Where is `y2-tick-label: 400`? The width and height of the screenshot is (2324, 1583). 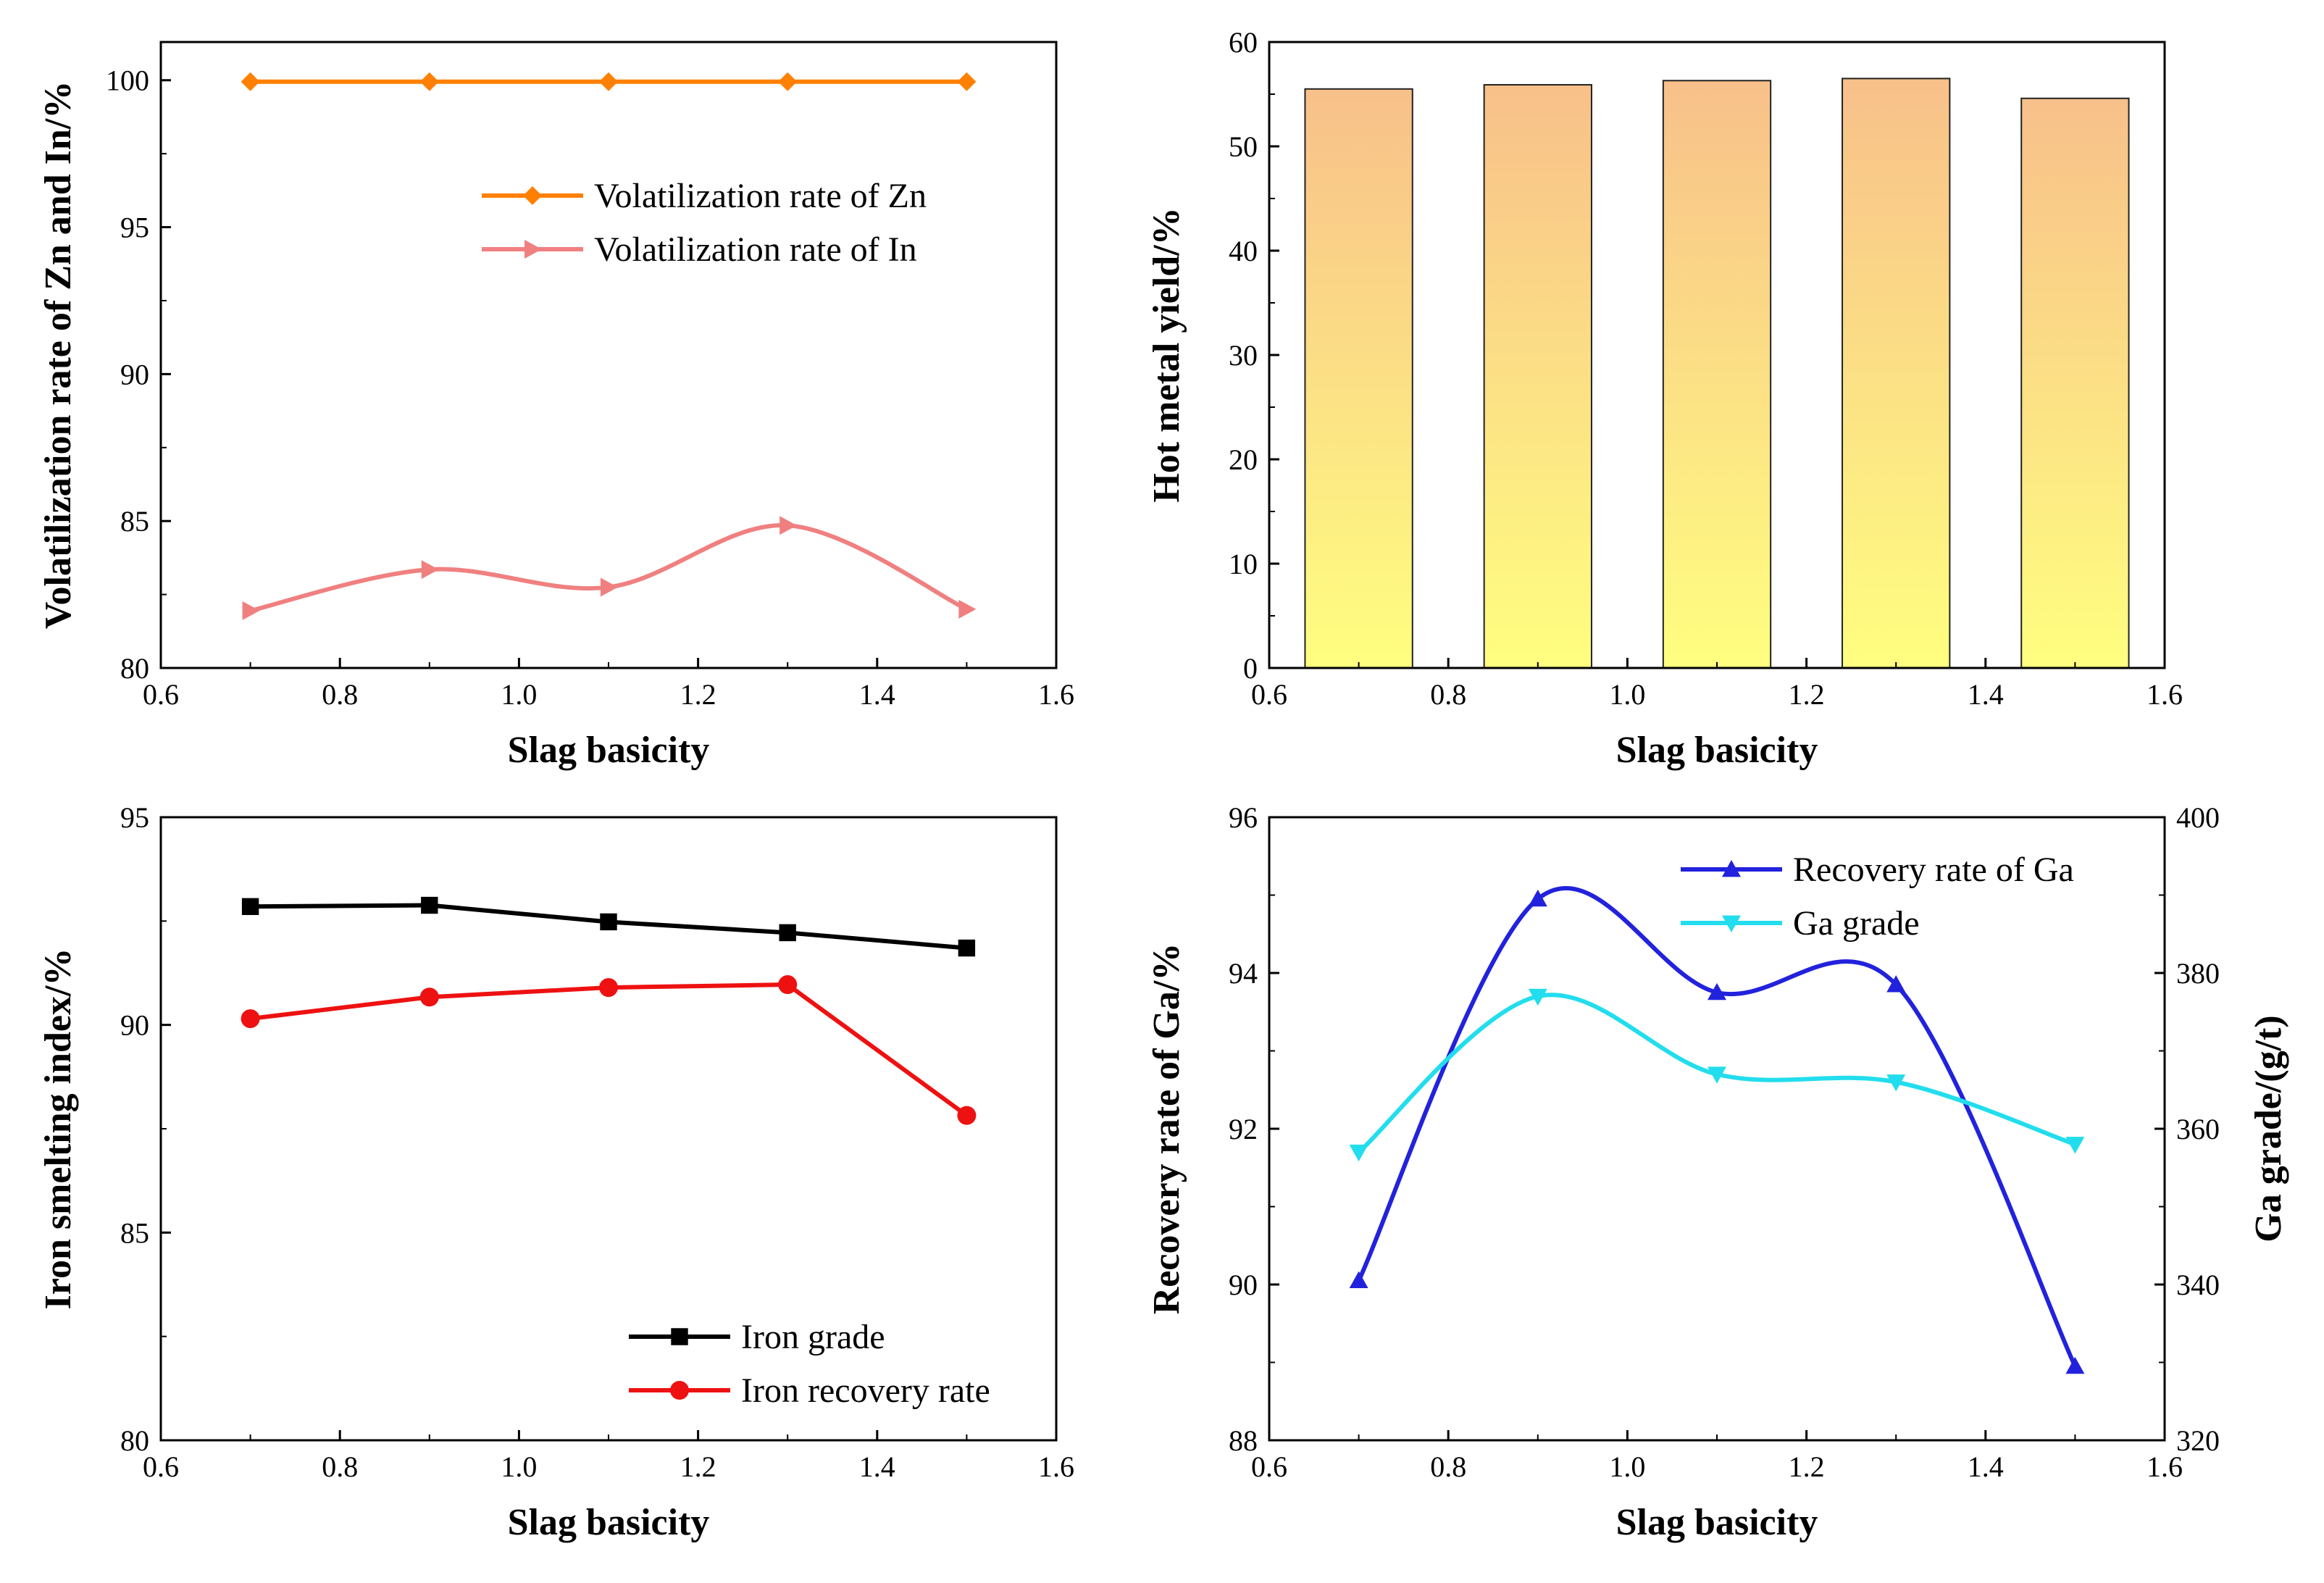
y2-tick-label: 400 is located at coordinates (2198, 817).